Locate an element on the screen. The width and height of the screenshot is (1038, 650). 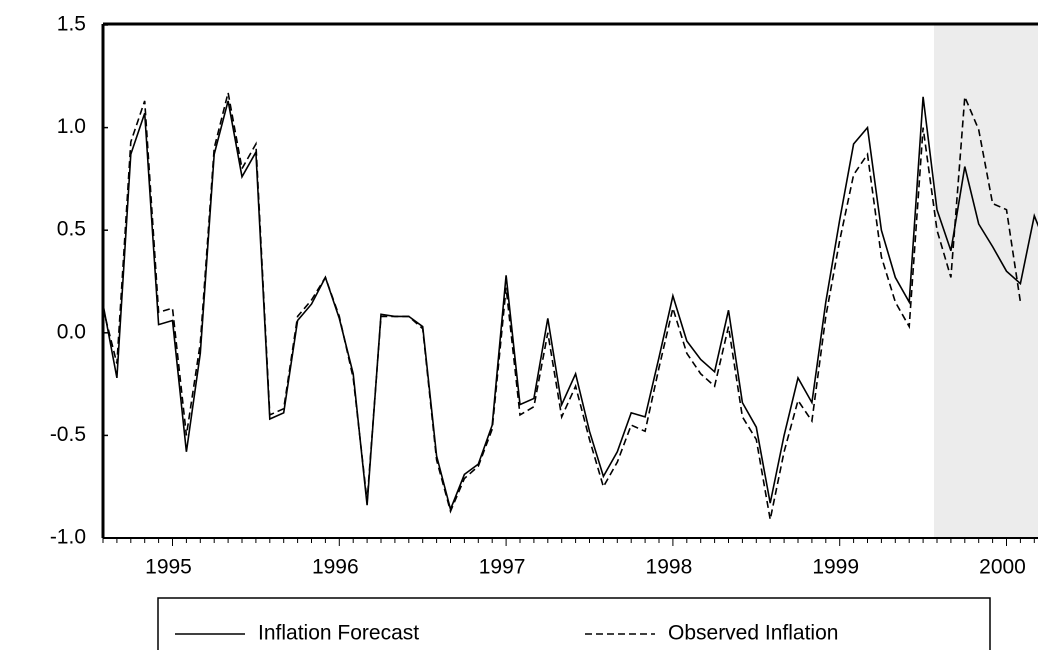
x-tick-label: 2000 is located at coordinates (1002, 567).